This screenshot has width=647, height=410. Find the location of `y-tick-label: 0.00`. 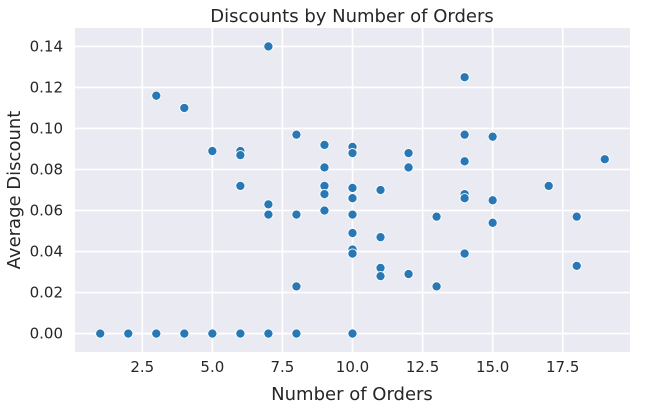

y-tick-label: 0.00 is located at coordinates (46, 334).